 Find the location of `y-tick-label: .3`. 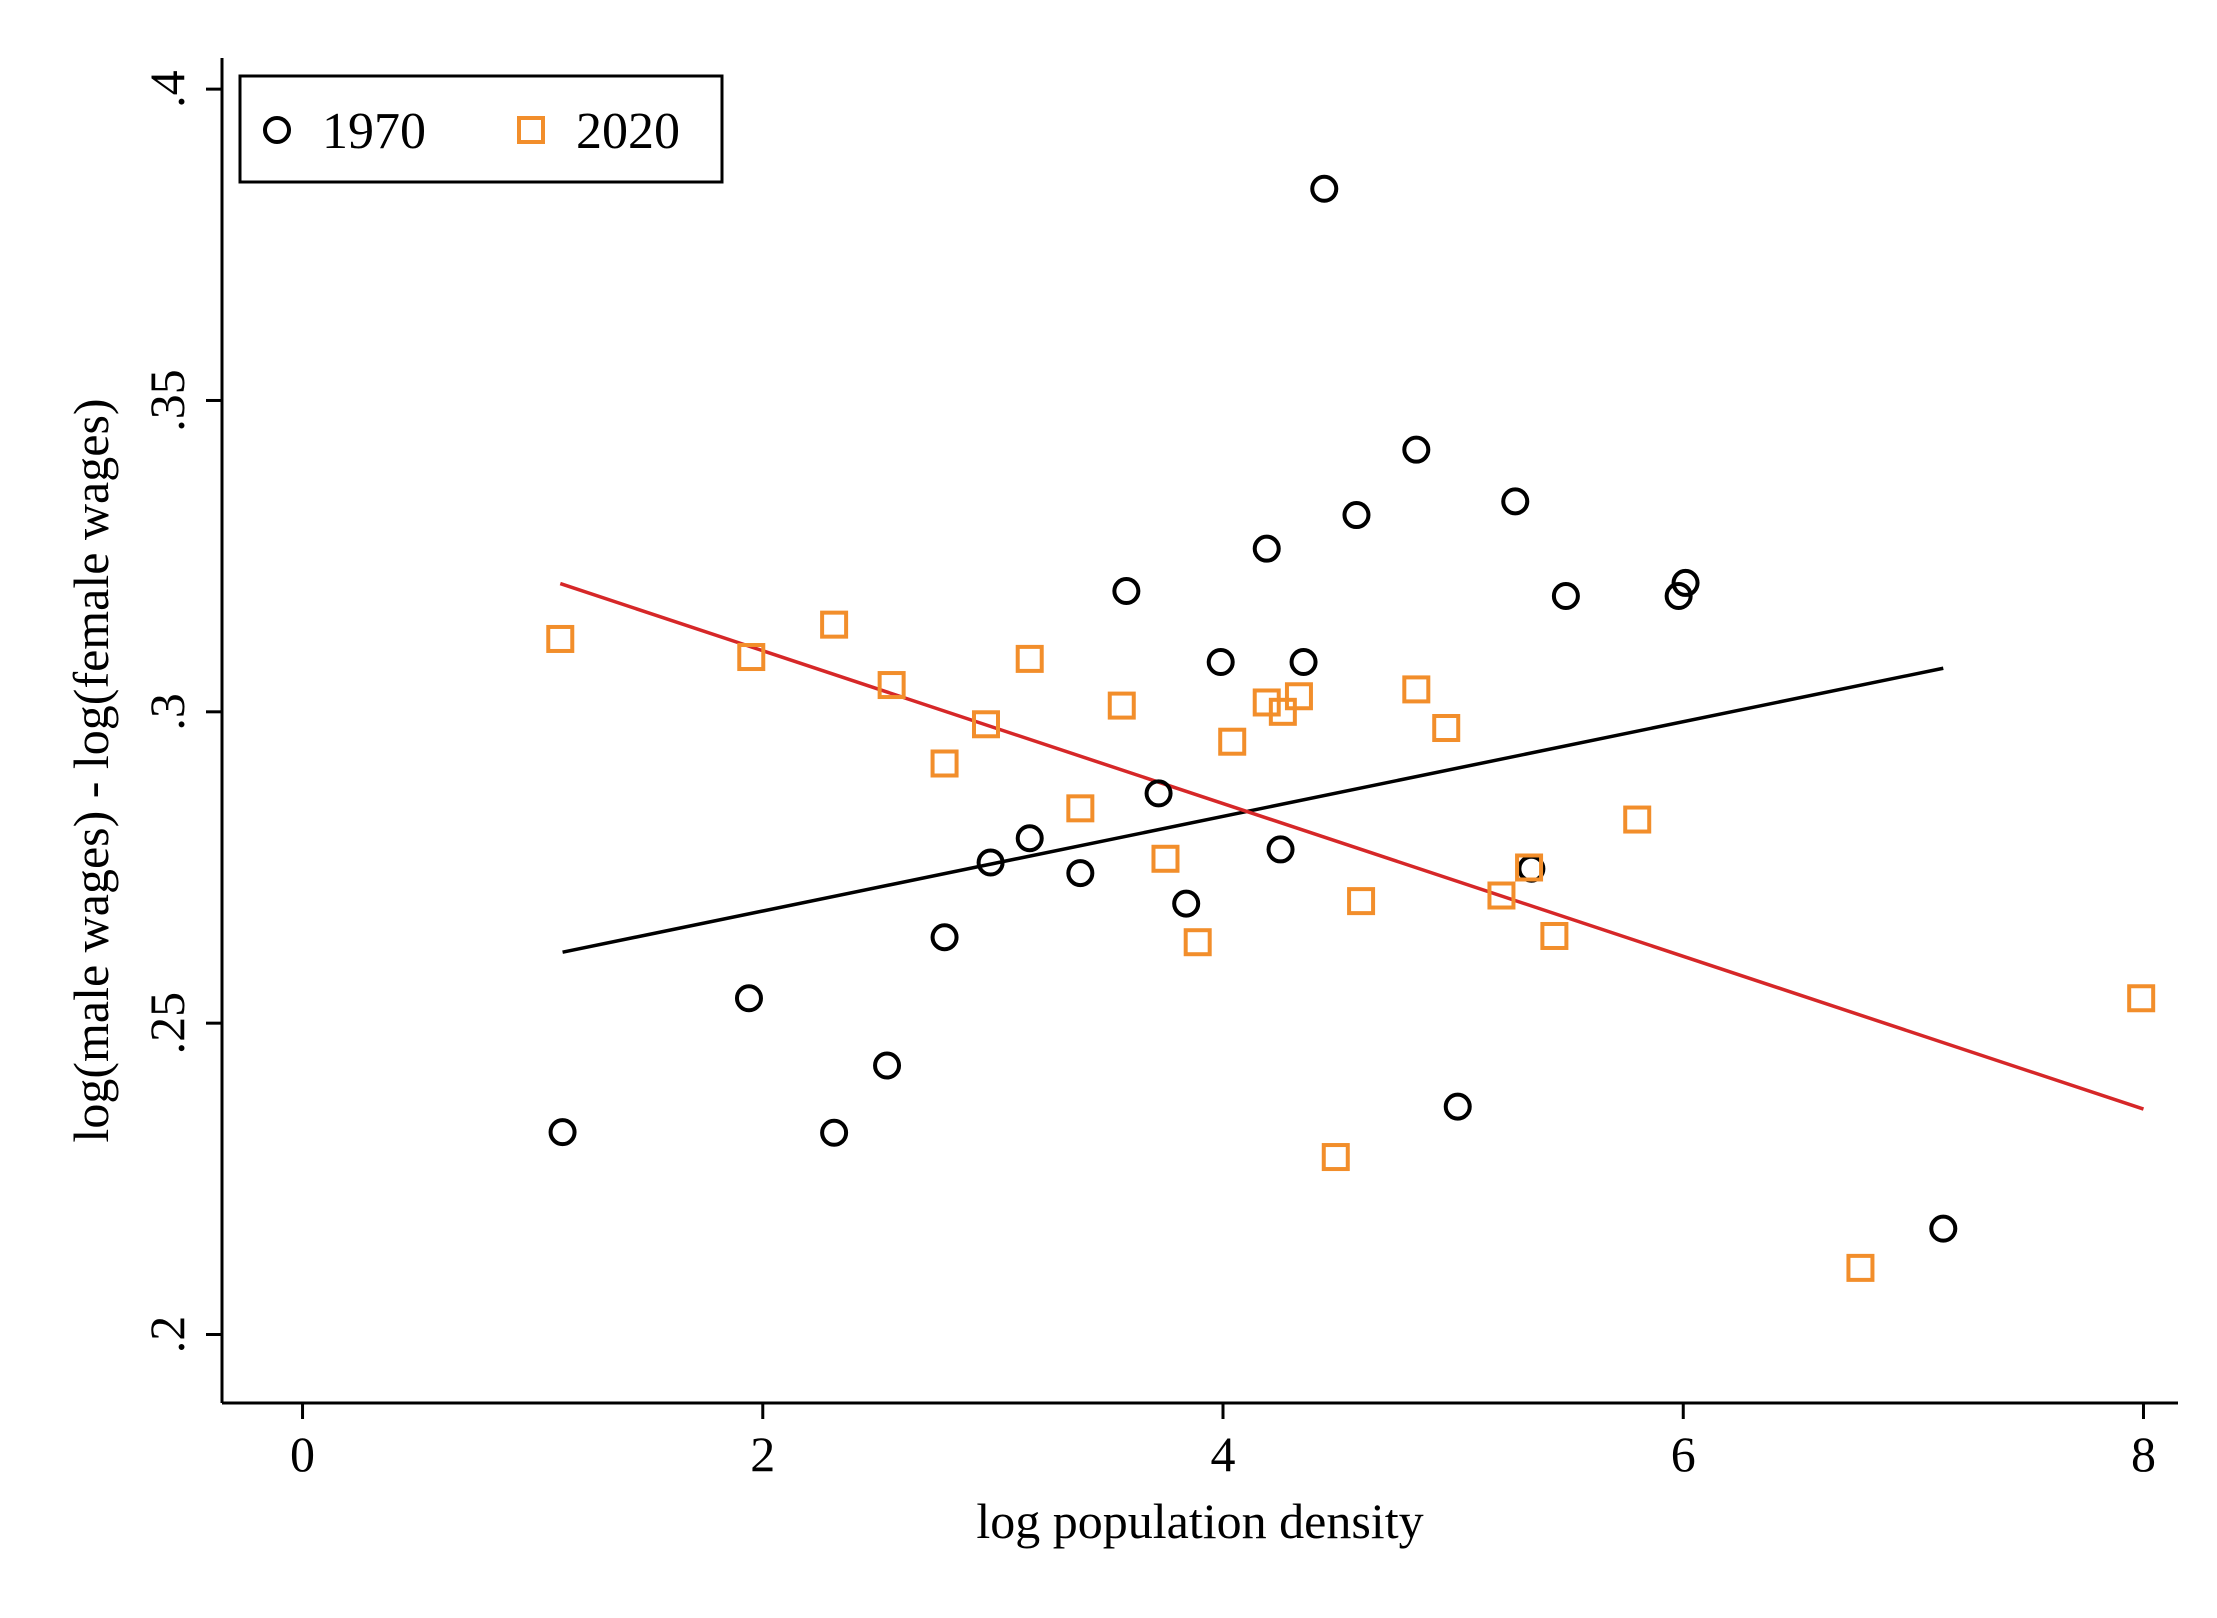

y-tick-label: .3 is located at coordinates (167, 712).